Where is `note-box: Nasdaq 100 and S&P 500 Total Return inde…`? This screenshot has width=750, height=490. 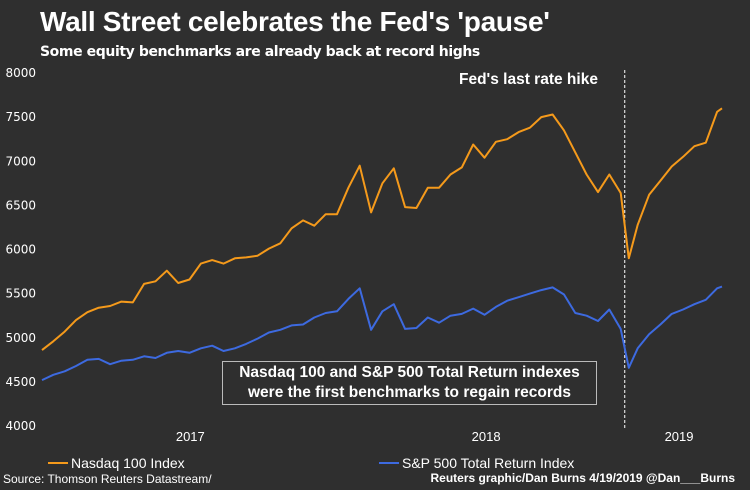
note-box: Nasdaq 100 and S&P 500 Total Return inde… is located at coordinates (409, 383).